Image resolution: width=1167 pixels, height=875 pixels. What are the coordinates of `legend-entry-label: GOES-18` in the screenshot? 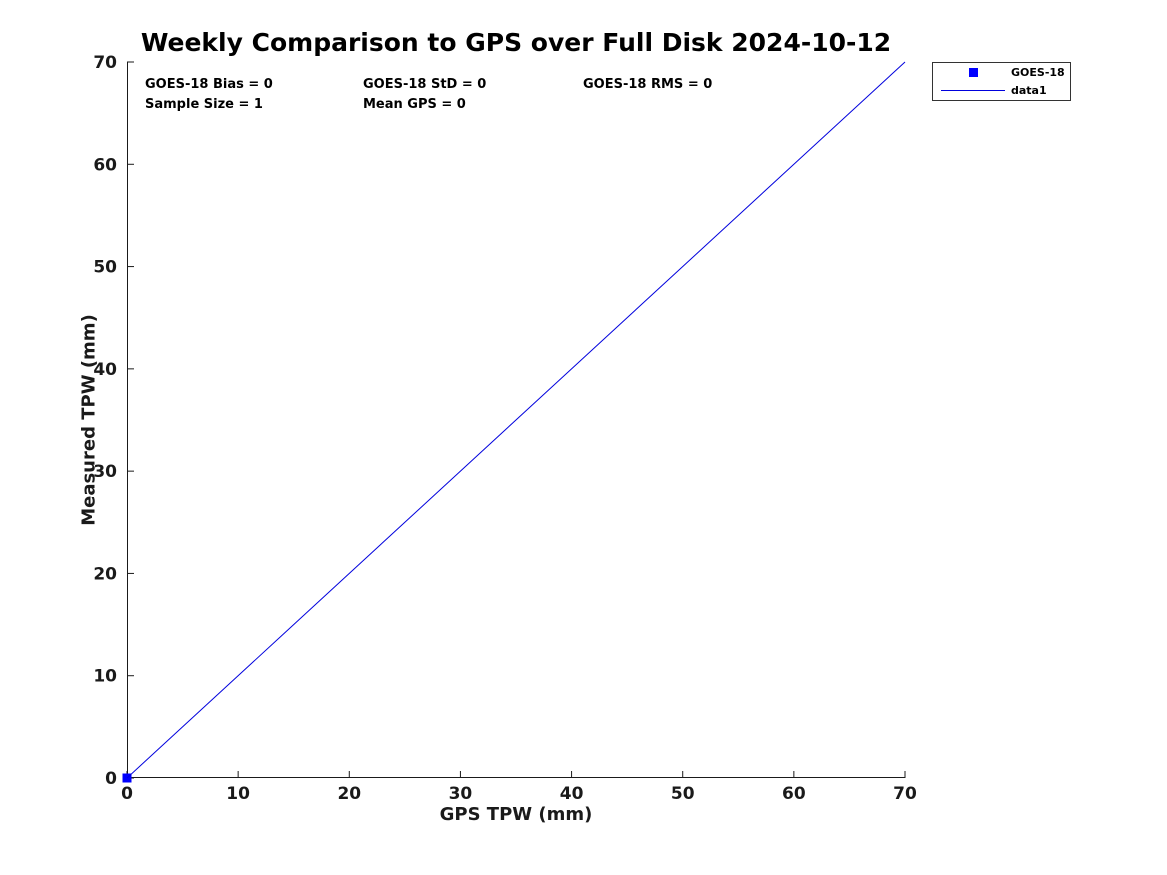 It's located at (1038, 72).